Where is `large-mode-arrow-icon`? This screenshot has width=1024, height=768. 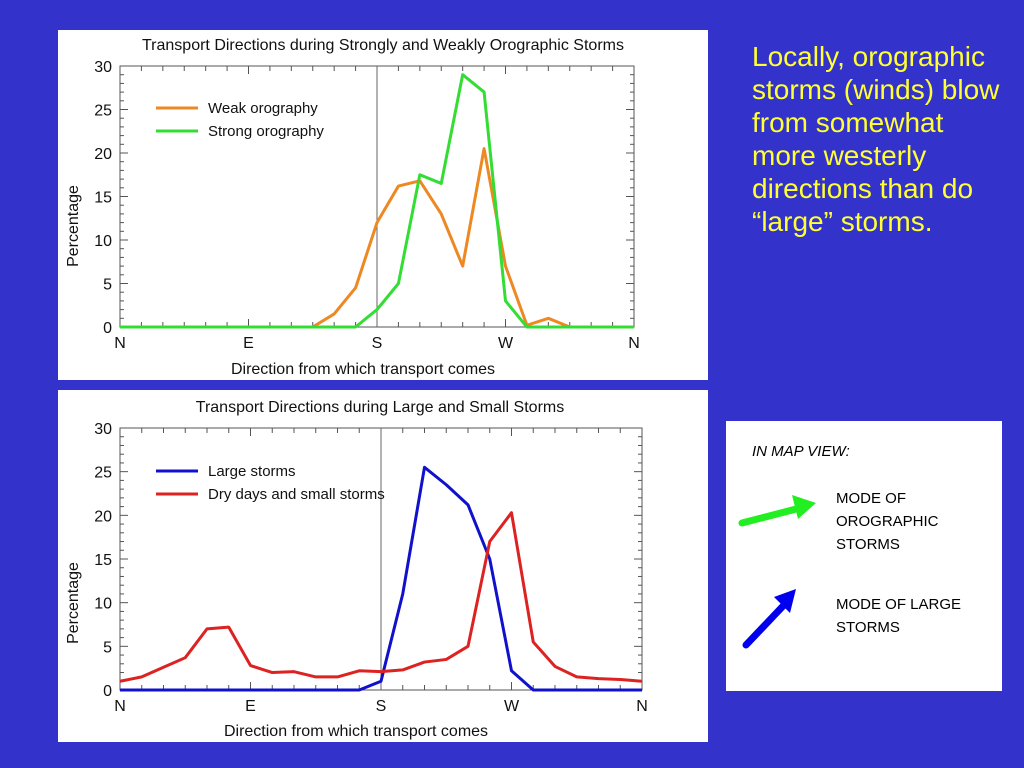 large-mode-arrow-icon is located at coordinates (769, 619).